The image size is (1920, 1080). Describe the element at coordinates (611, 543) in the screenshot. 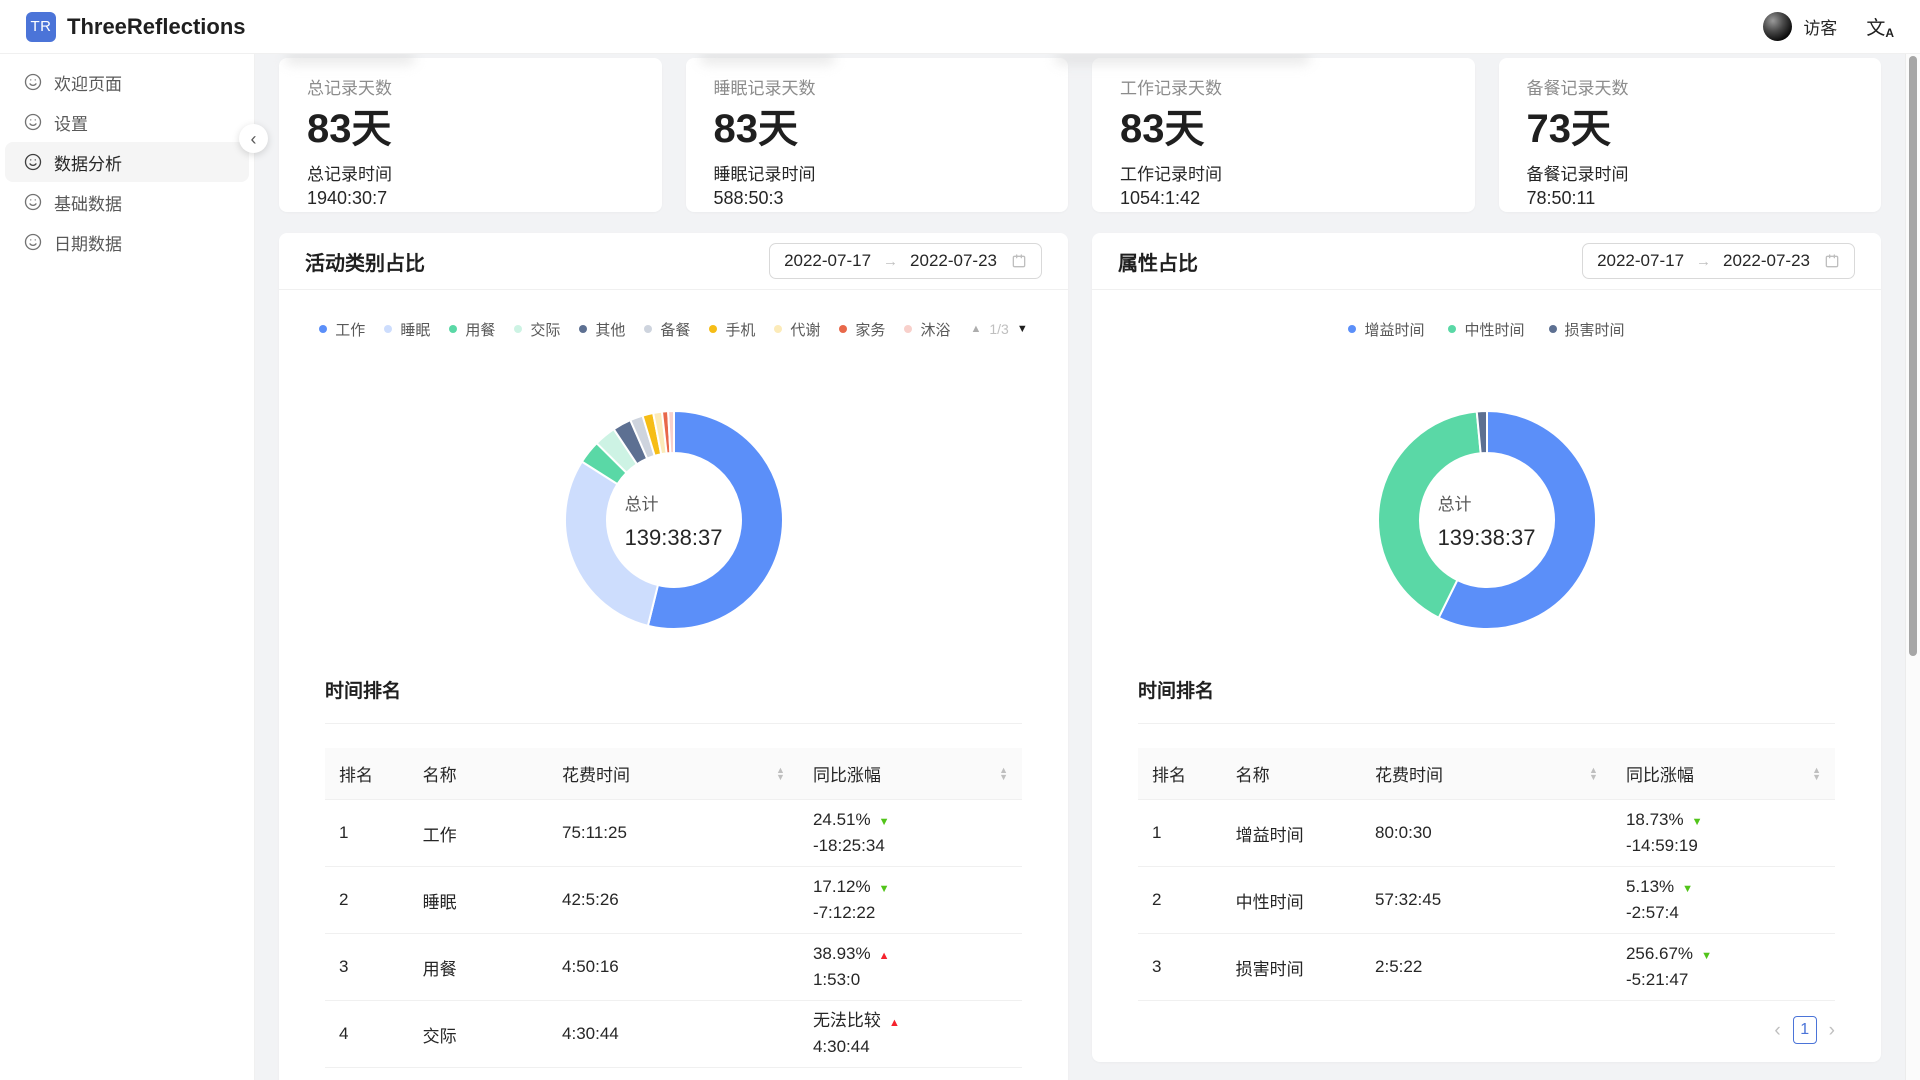

I see `donut-slice-睡眠` at that location.